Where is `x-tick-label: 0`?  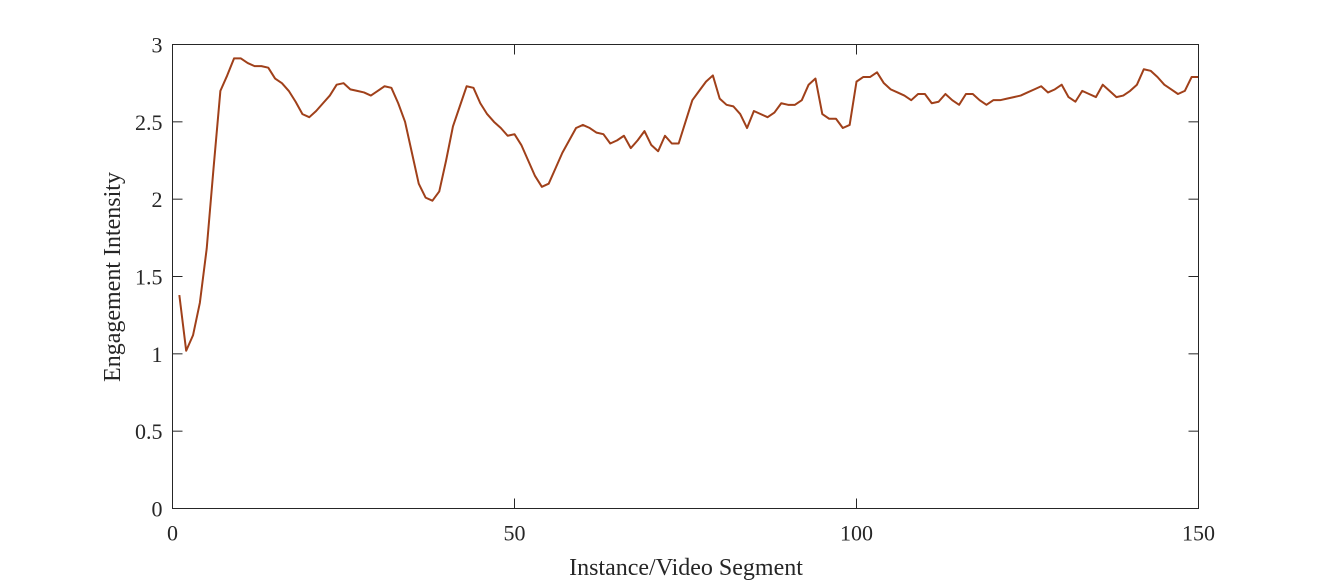
x-tick-label: 0 is located at coordinates (172, 533).